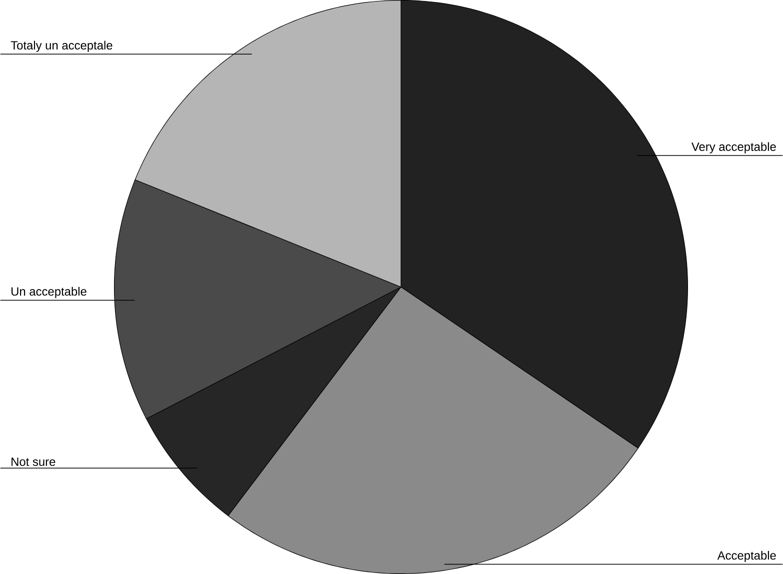 The image size is (783, 574). I want to click on slice-label: Acceptable, so click(746, 556).